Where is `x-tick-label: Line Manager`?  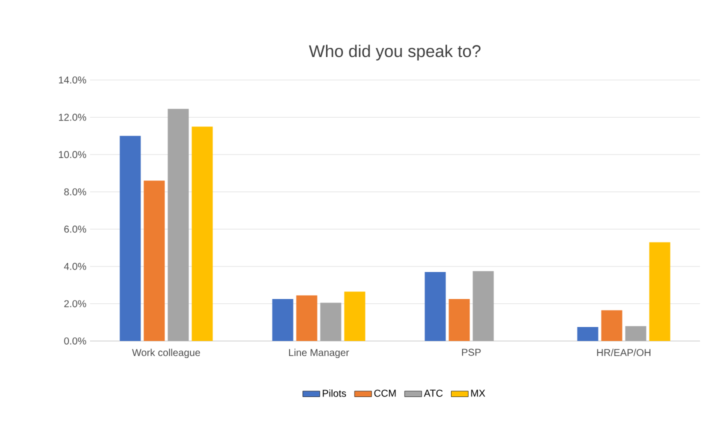 x-tick-label: Line Manager is located at coordinates (319, 353).